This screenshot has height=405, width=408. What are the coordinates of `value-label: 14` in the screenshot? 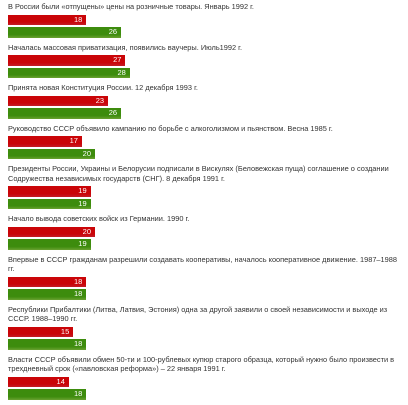 It's located at (60, 381).